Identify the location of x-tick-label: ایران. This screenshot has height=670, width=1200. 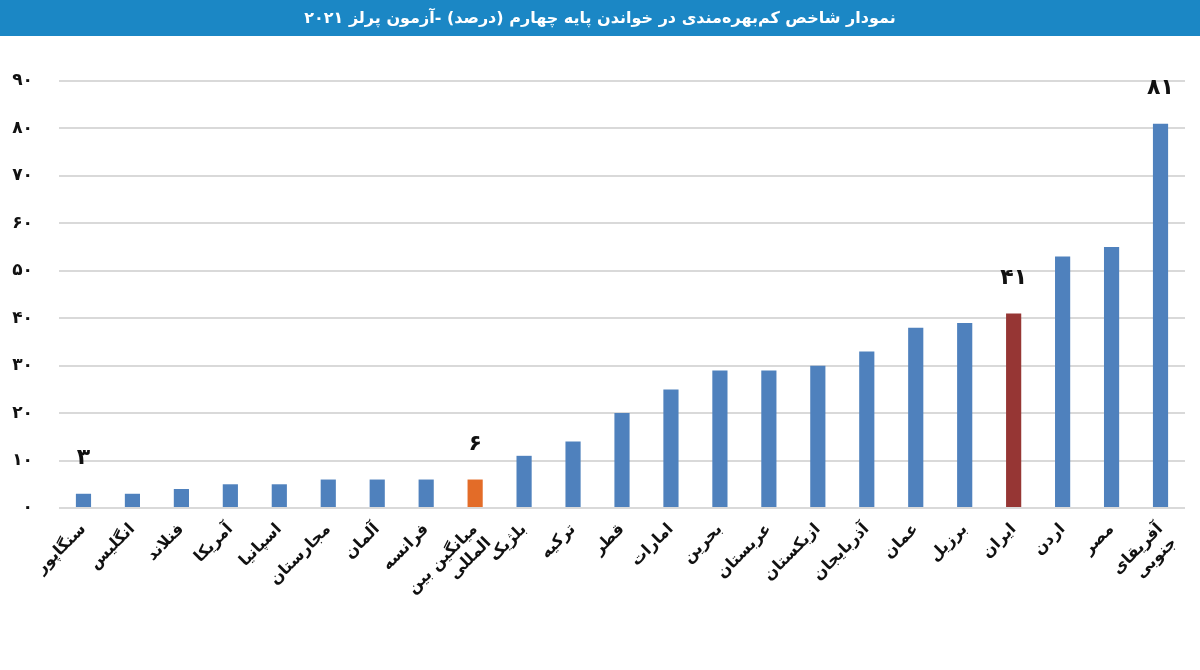
(998, 540).